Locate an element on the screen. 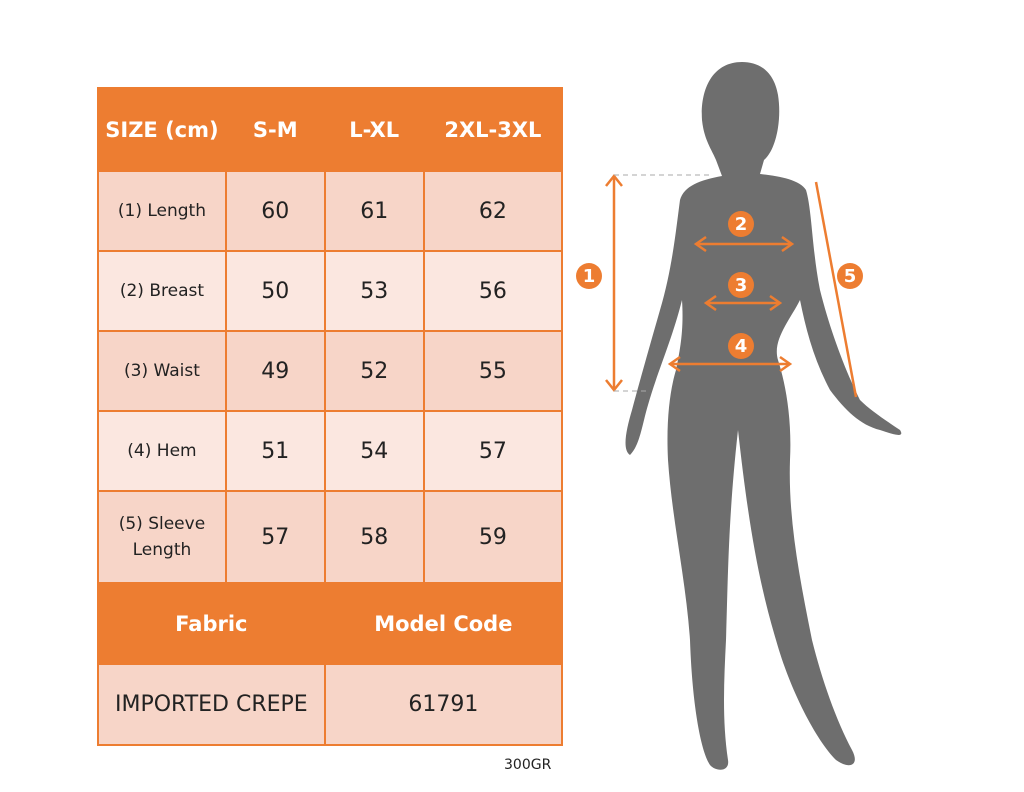 The height and width of the screenshot is (792, 1024). cell: 58 is located at coordinates (374, 537).